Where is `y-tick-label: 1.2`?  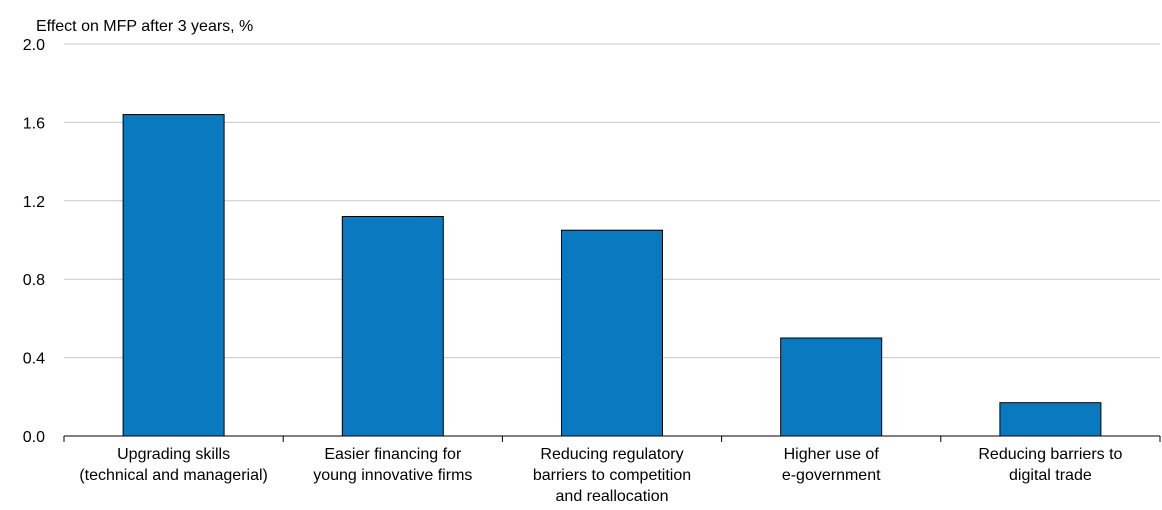
y-tick-label: 1.2 is located at coordinates (34, 202).